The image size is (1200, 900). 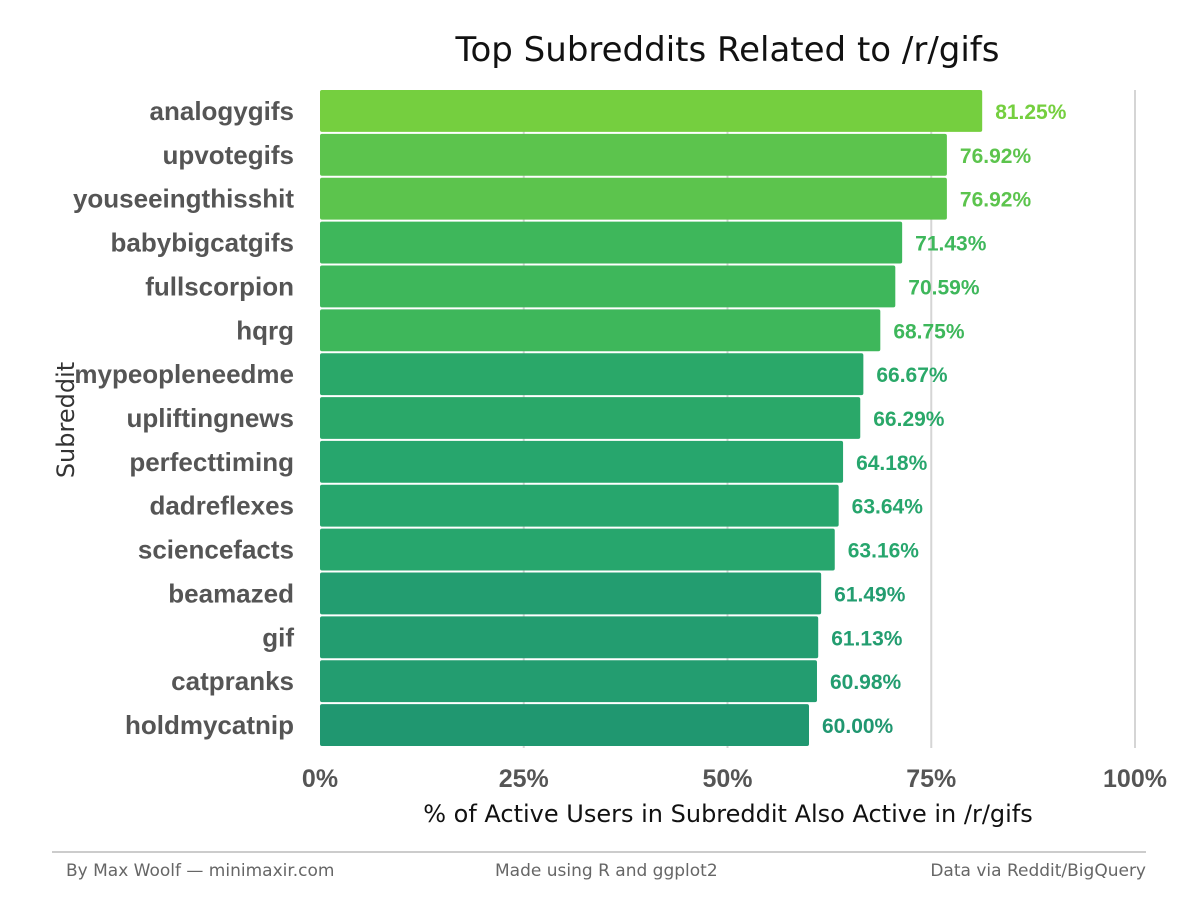 What do you see at coordinates (931, 779) in the screenshot?
I see `x-tick-75: 75%` at bounding box center [931, 779].